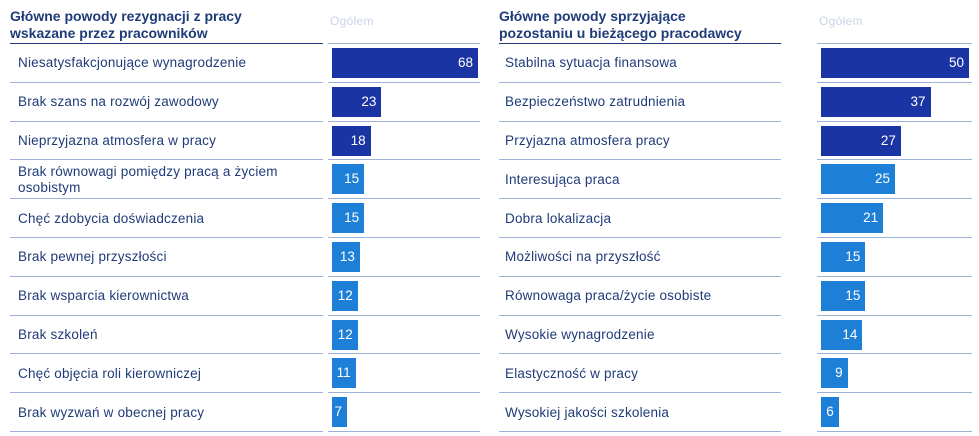 The width and height of the screenshot is (979, 436). Describe the element at coordinates (839, 373) in the screenshot. I see `right-bar-value-label: 9` at that location.